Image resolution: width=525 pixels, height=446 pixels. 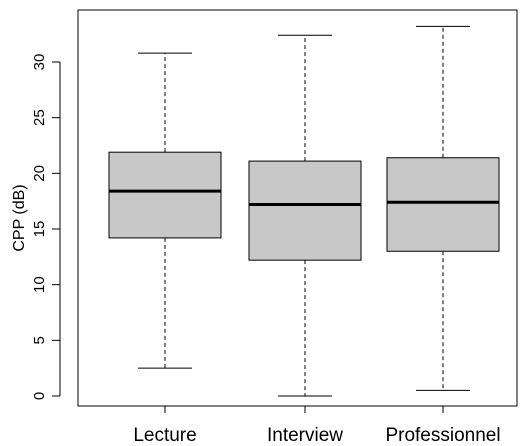 What do you see at coordinates (164, 435) in the screenshot?
I see `x-tick-label: Lecture` at bounding box center [164, 435].